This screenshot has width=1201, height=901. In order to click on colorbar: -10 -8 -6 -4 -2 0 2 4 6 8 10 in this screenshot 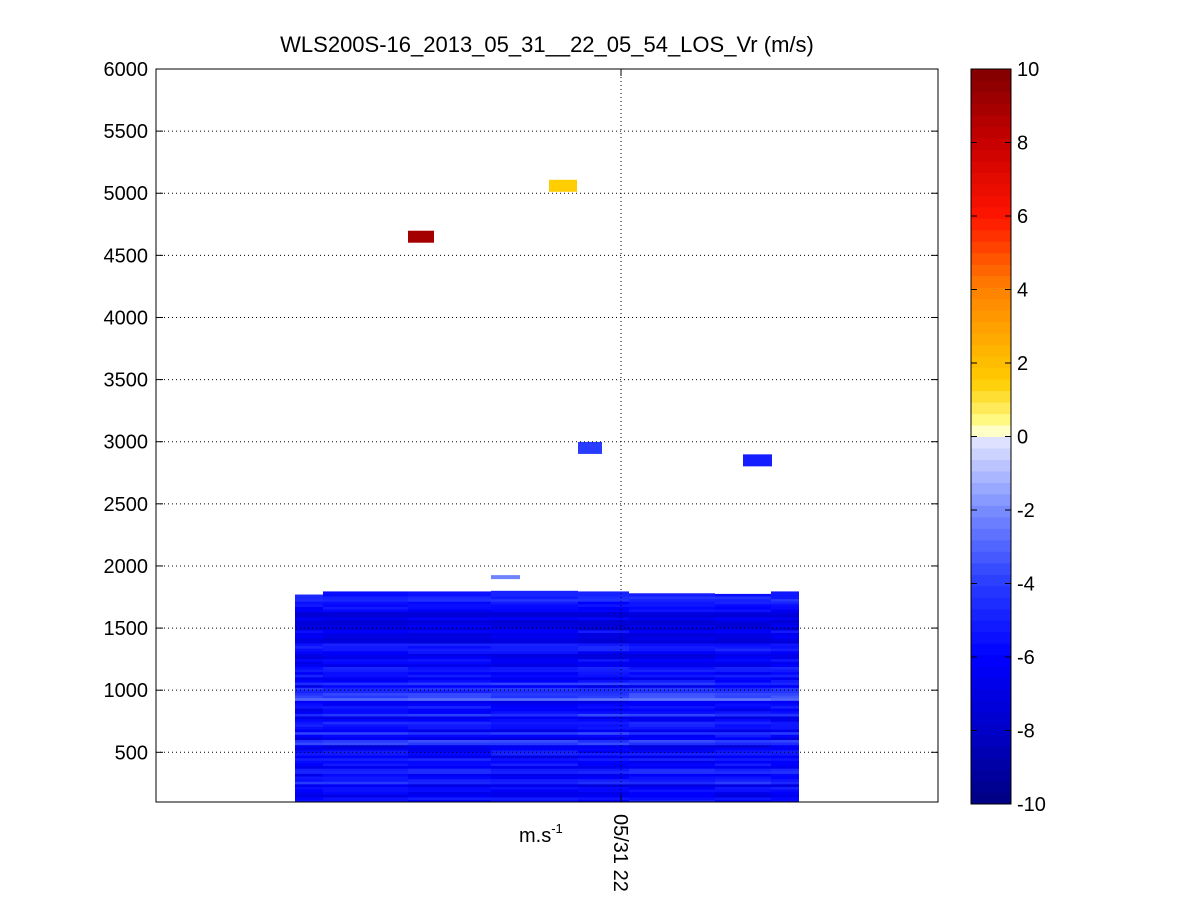, I will do `click(1008, 437)`.